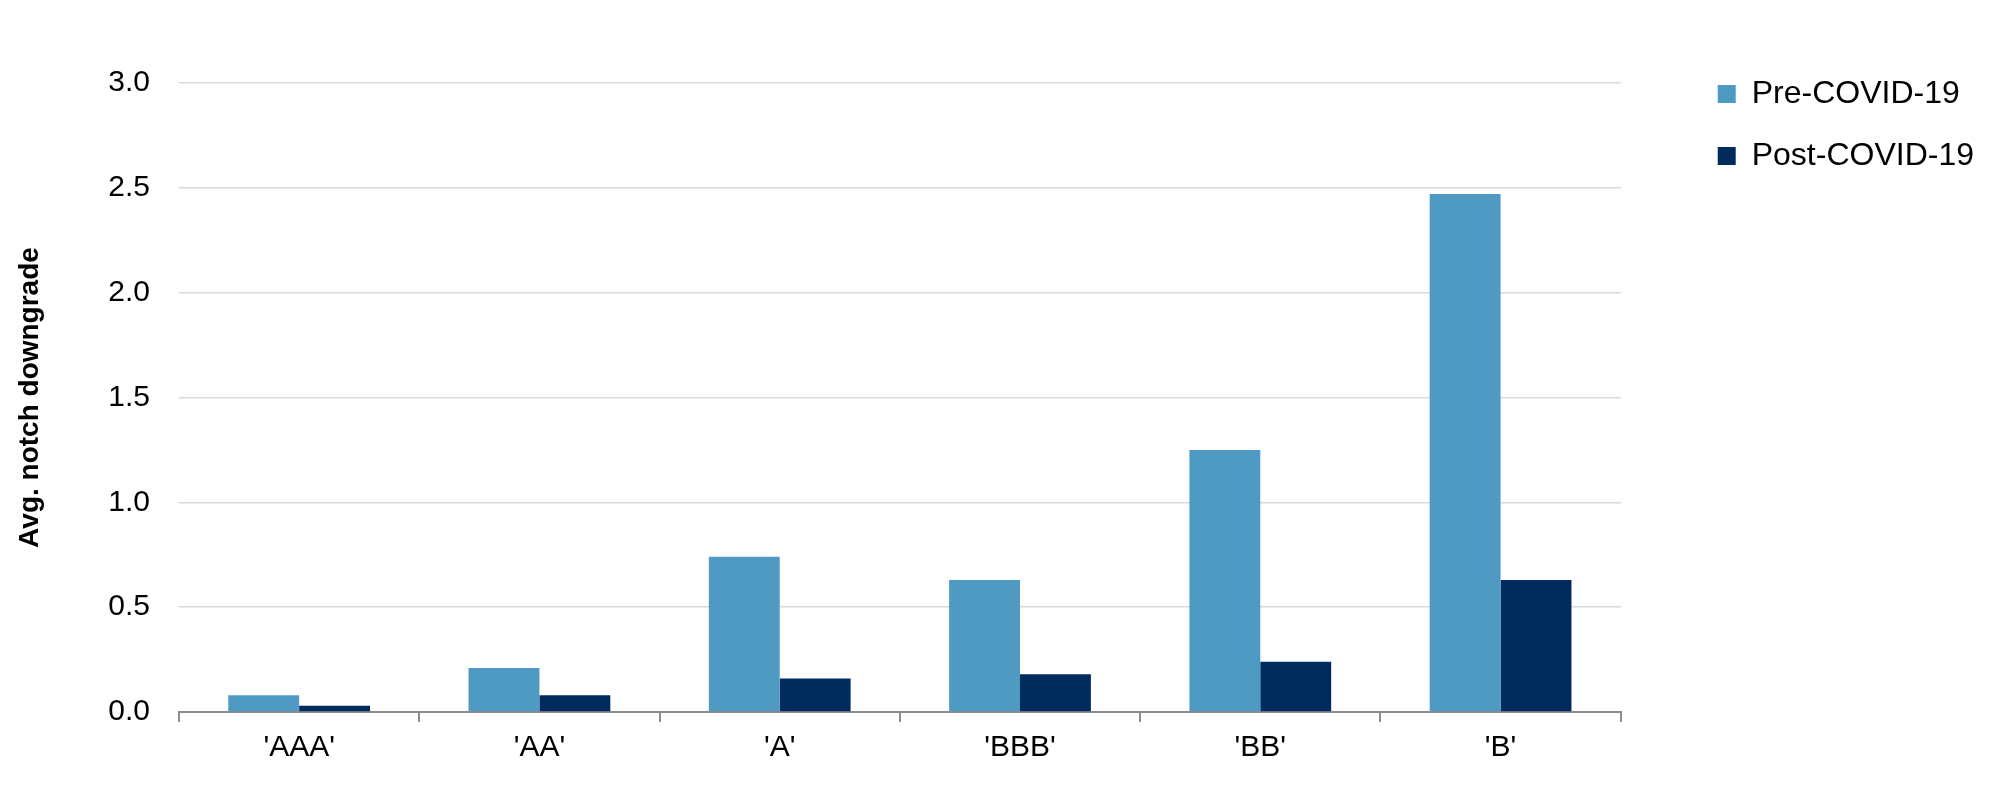 The image size is (2000, 804). I want to click on x-tick-label: 'A', so click(779, 746).